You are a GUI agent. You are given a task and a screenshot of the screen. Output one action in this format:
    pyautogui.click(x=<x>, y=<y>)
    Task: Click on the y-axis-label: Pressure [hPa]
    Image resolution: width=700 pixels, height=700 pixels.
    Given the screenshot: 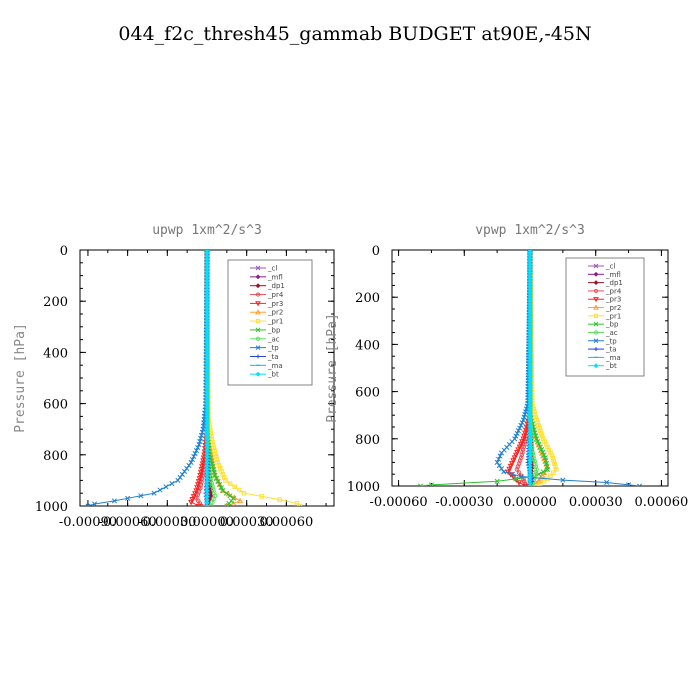 What is the action you would take?
    pyautogui.click(x=332, y=368)
    